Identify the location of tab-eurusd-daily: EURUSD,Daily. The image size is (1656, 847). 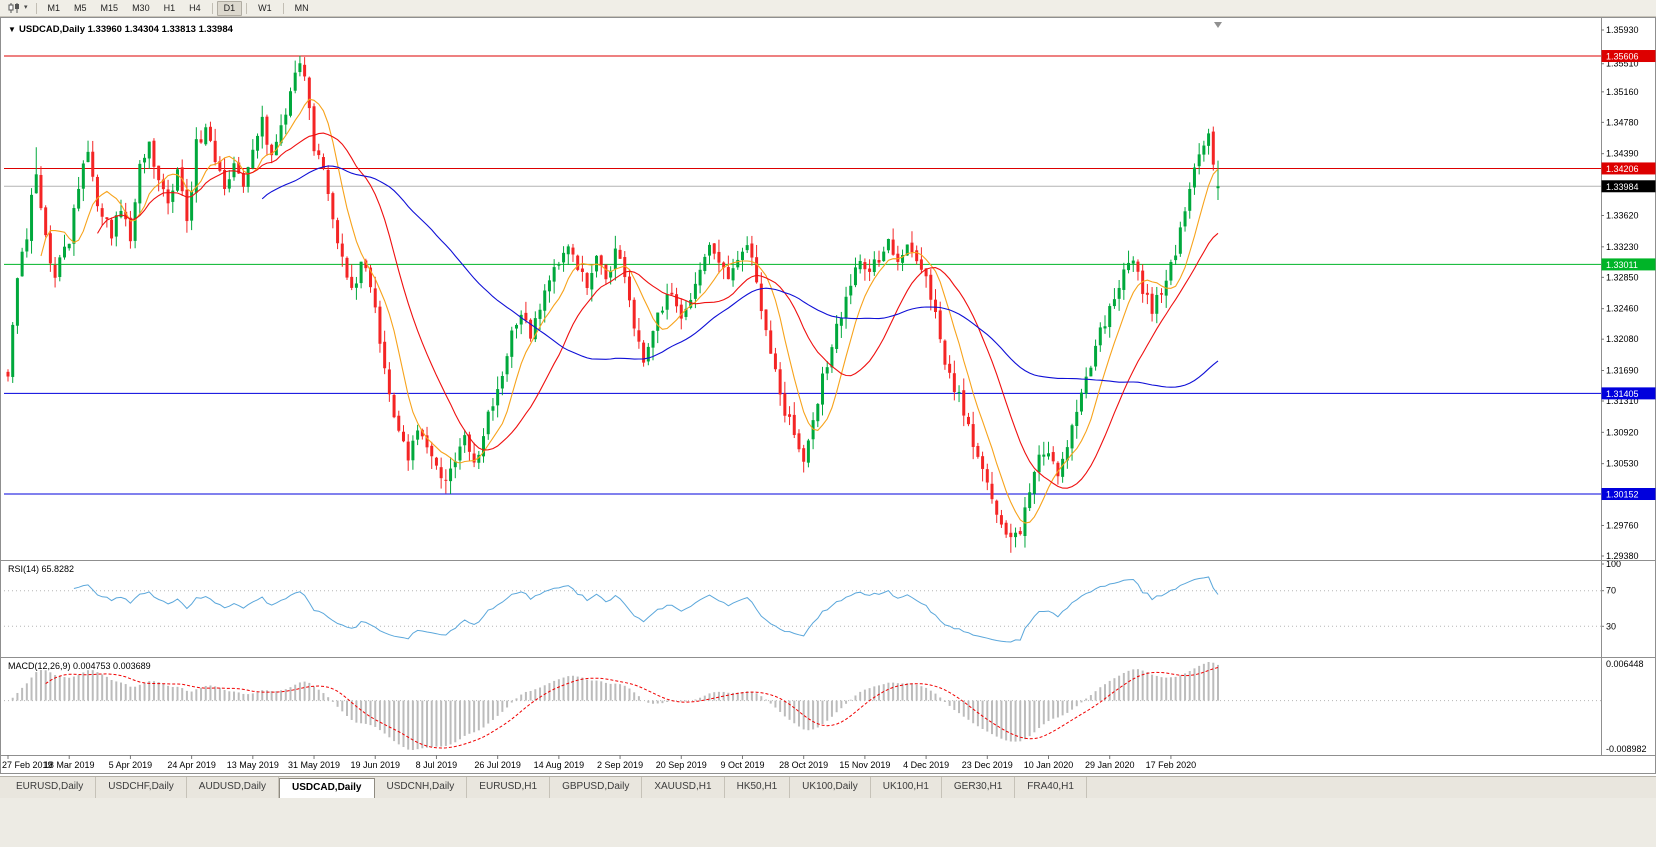
(50, 787).